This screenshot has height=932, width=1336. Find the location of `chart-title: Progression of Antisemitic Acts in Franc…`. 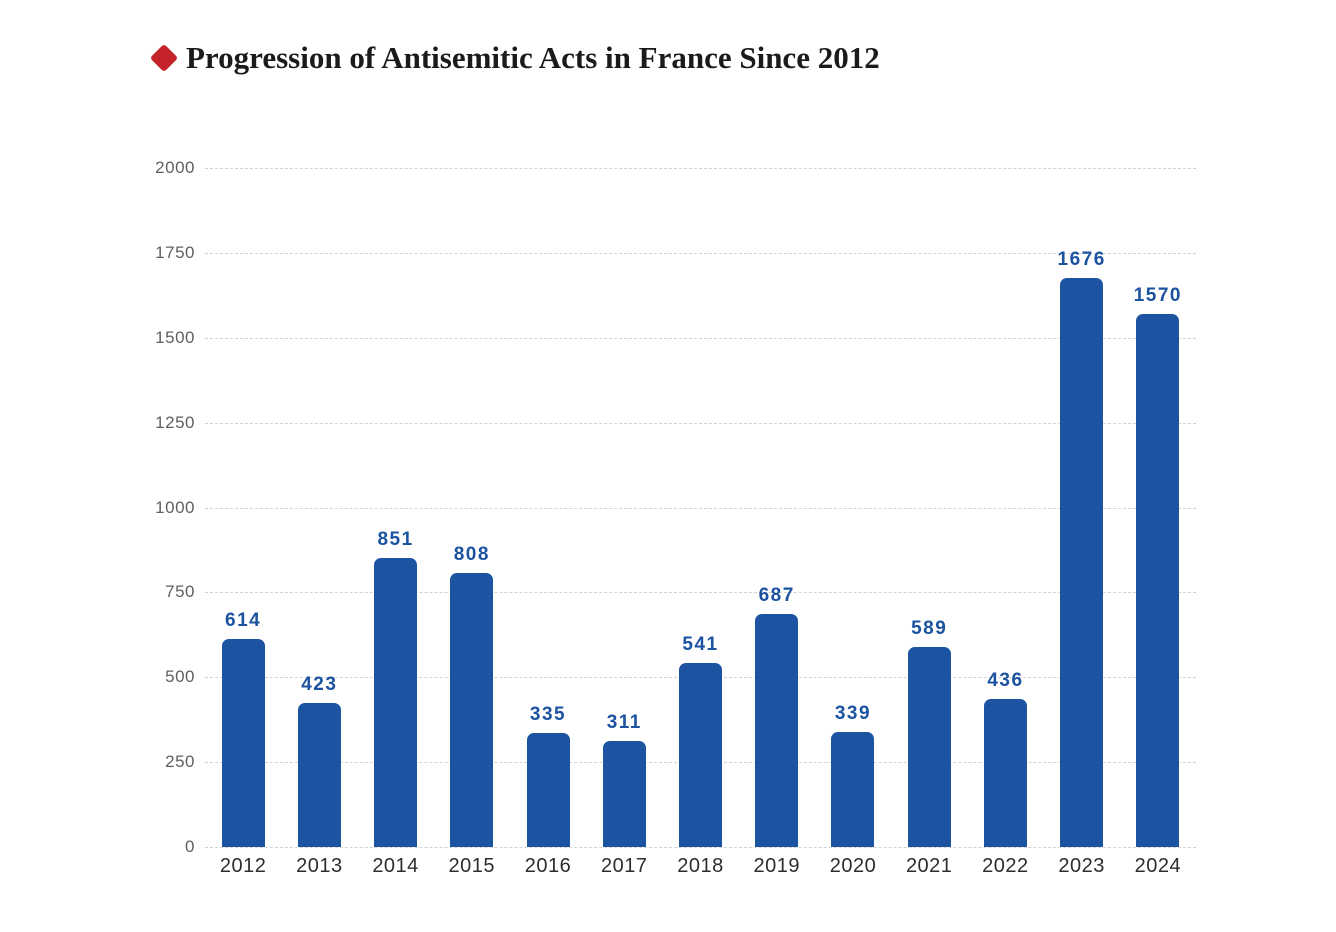

chart-title: Progression of Antisemitic Acts in Franc… is located at coordinates (533, 57).